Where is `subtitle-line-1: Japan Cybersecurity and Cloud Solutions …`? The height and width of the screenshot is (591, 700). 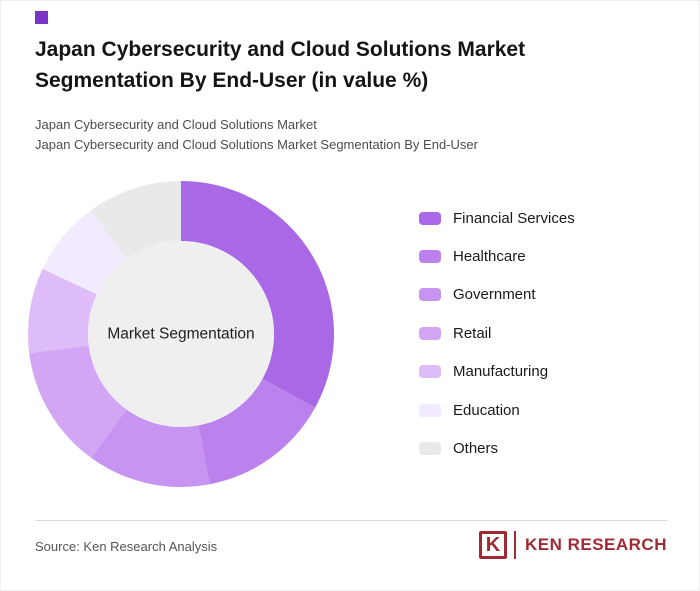
subtitle-line-1: Japan Cybersecurity and Cloud Solutions … is located at coordinates (176, 124).